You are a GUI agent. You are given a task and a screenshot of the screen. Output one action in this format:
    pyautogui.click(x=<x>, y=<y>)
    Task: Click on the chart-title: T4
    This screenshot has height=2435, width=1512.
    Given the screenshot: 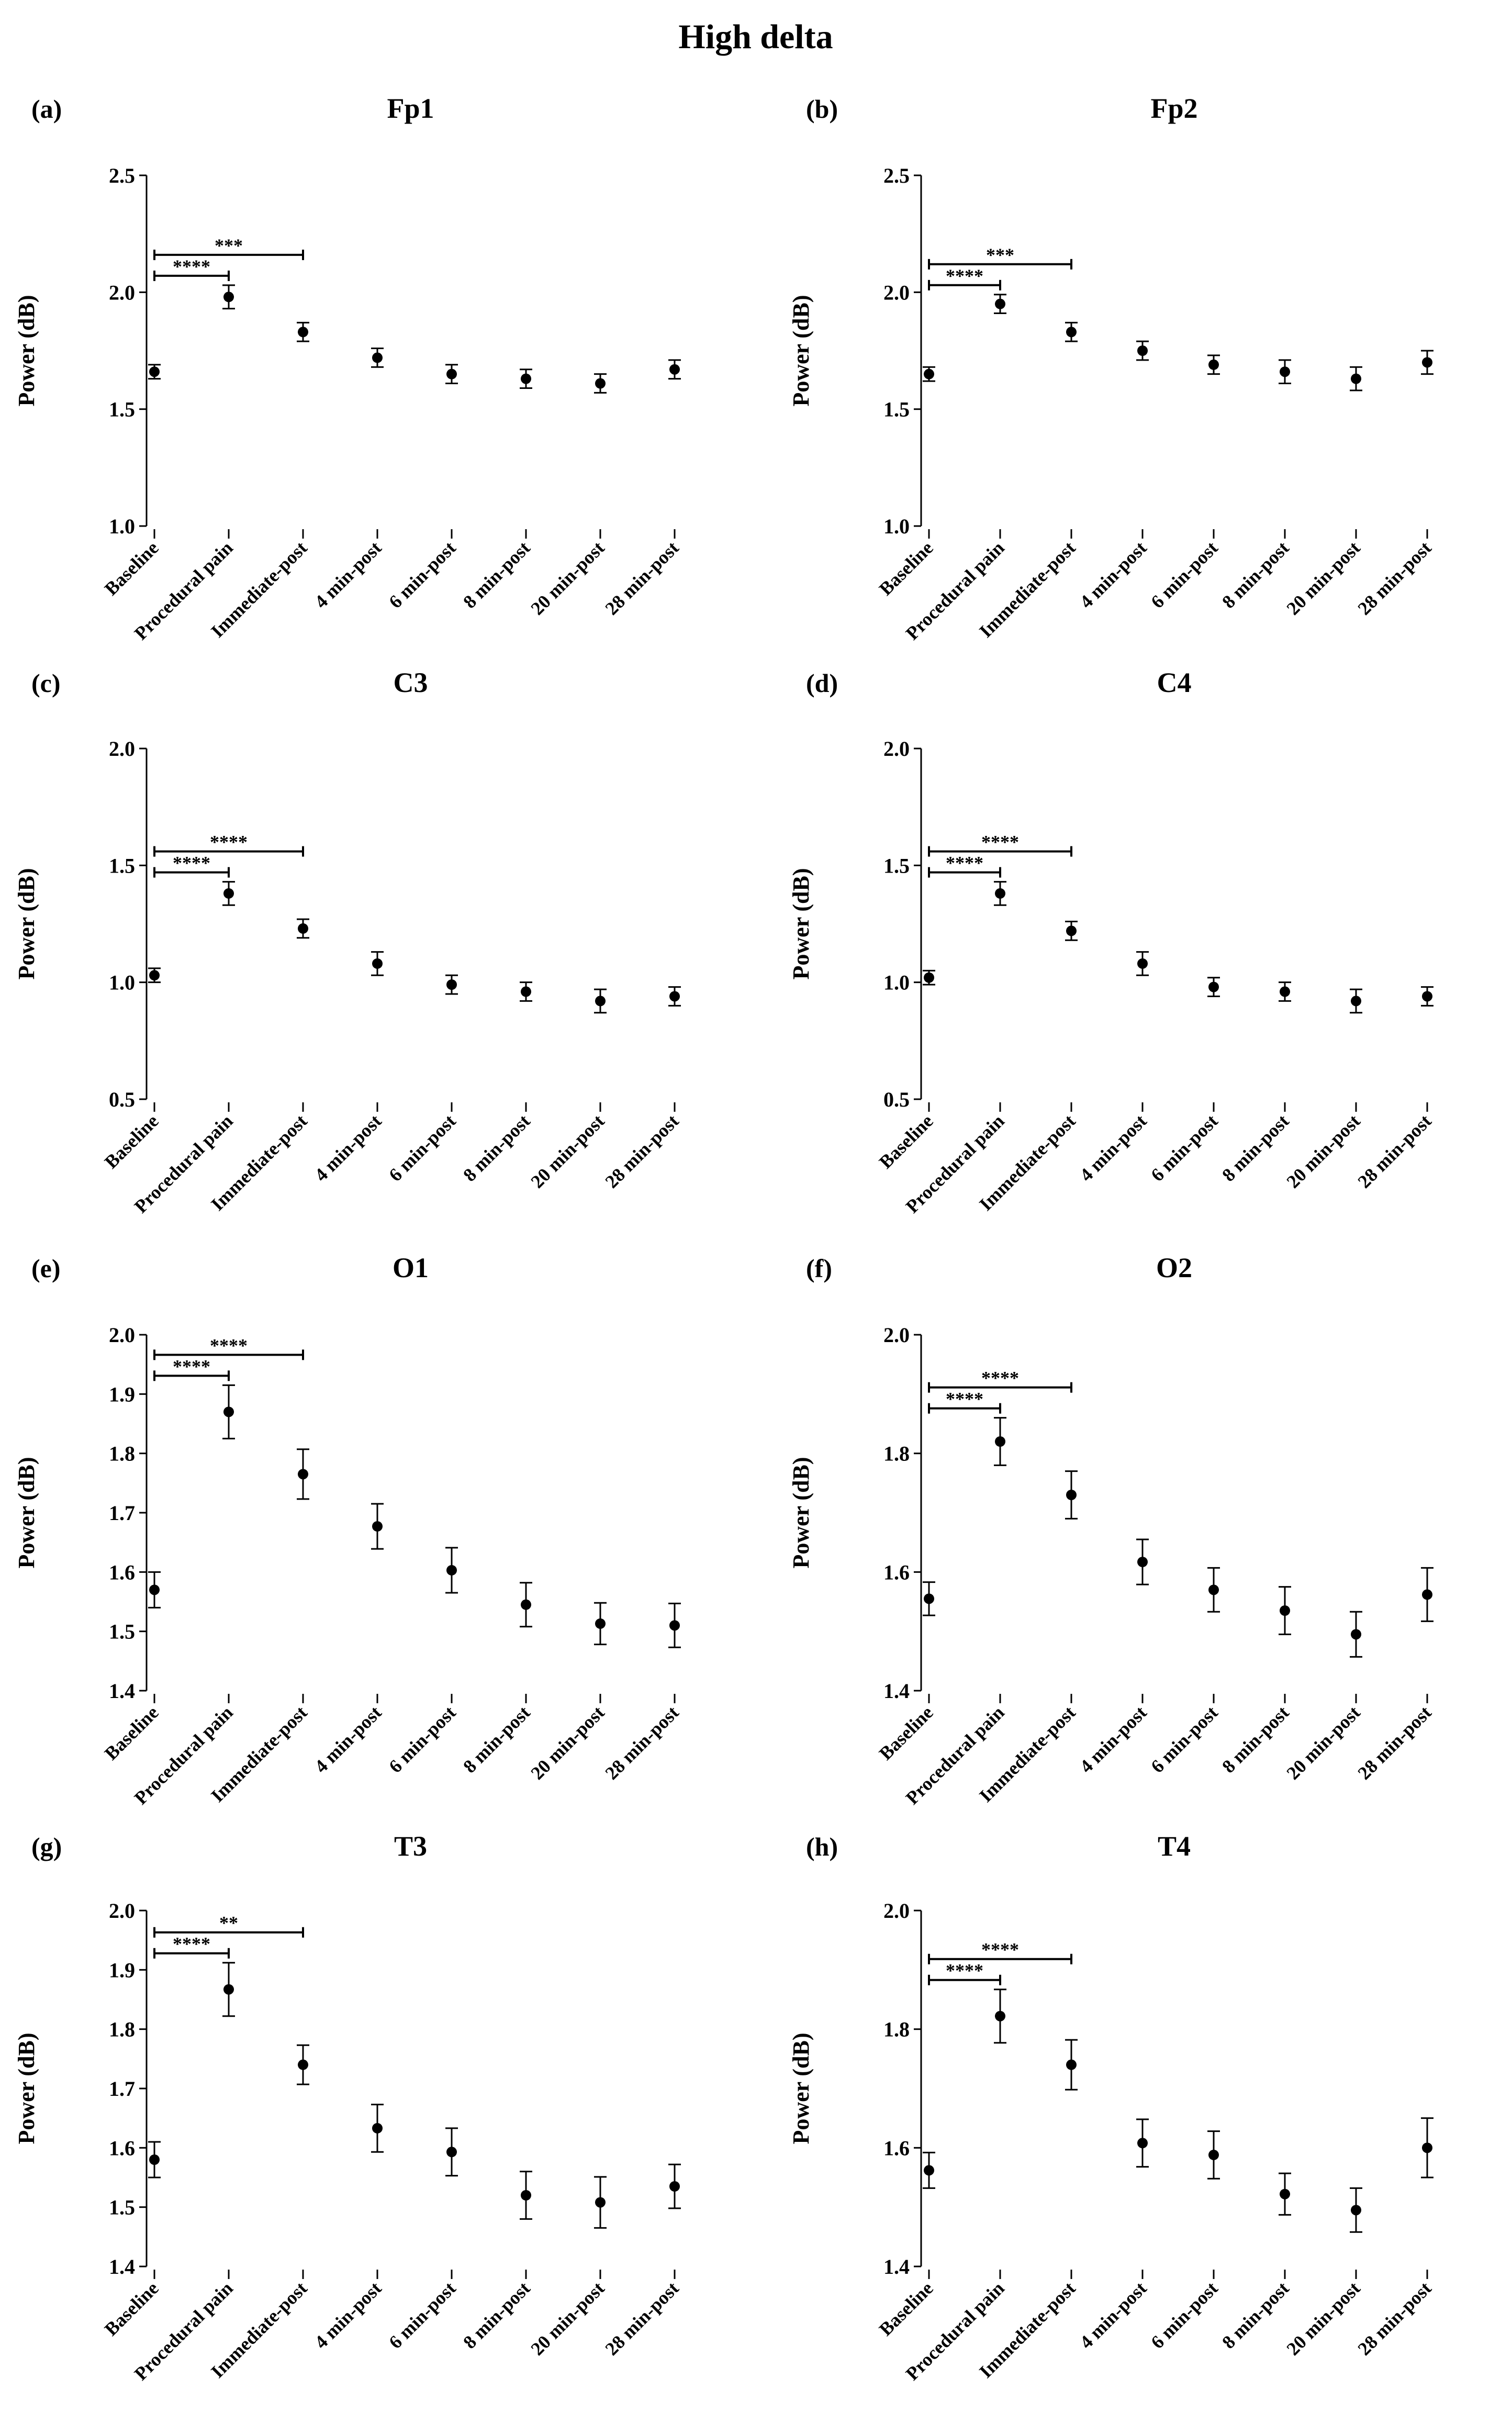 What is the action you would take?
    pyautogui.click(x=1174, y=1846)
    